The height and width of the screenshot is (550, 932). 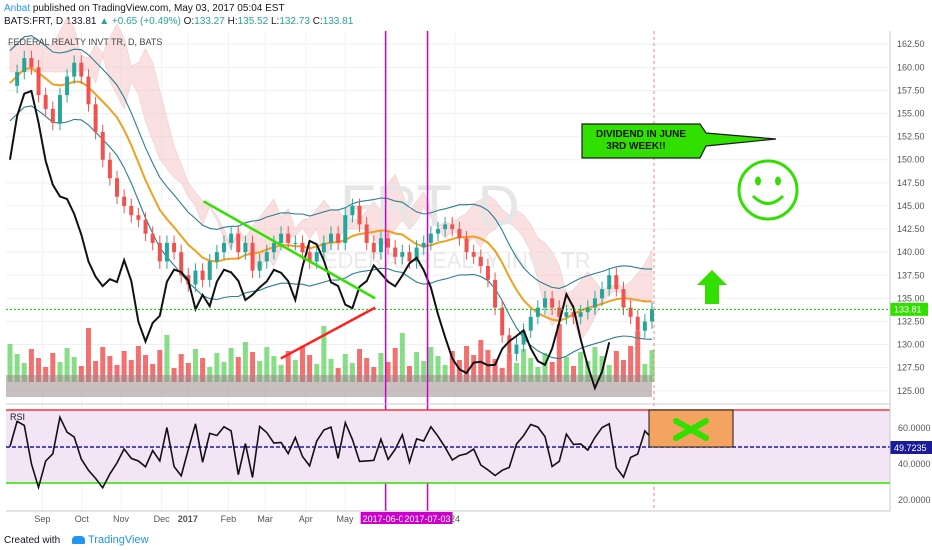 What do you see at coordinates (121, 519) in the screenshot?
I see `time-tick: Nov` at bounding box center [121, 519].